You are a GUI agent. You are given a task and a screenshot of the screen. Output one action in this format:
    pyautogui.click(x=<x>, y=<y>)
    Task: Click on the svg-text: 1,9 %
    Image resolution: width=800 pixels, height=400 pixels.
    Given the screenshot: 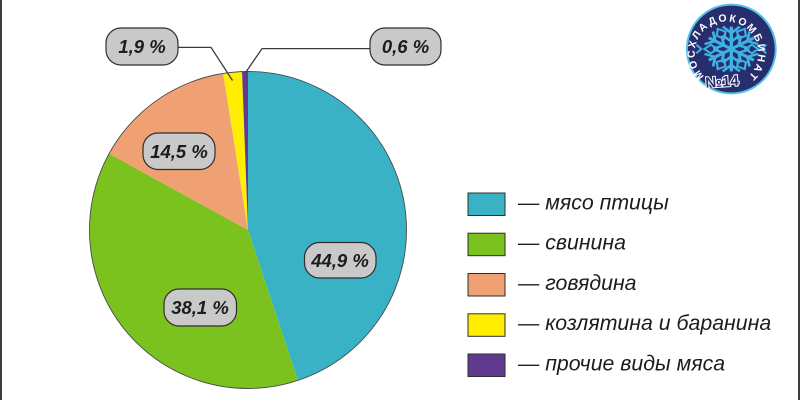 What is the action you would take?
    pyautogui.click(x=141, y=46)
    